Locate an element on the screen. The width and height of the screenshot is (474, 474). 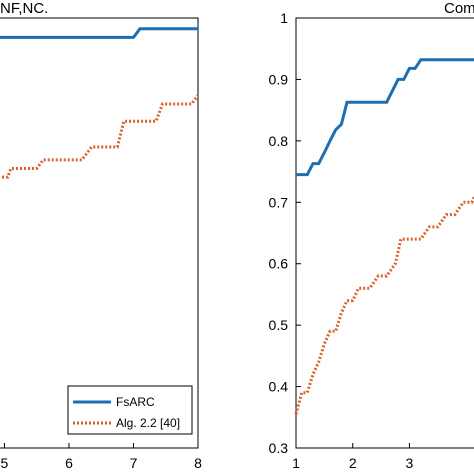
right-y-tick-label: 0.6 is located at coordinates (279, 264).